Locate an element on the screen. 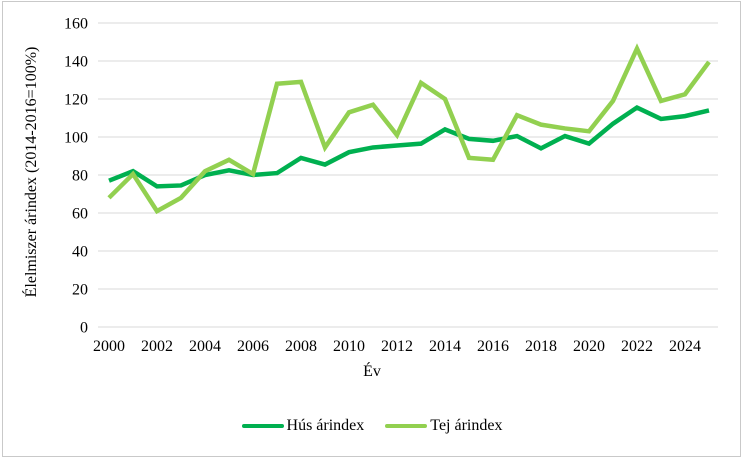 This screenshot has width=744, height=460. x-axis-title: Év is located at coordinates (372, 371).